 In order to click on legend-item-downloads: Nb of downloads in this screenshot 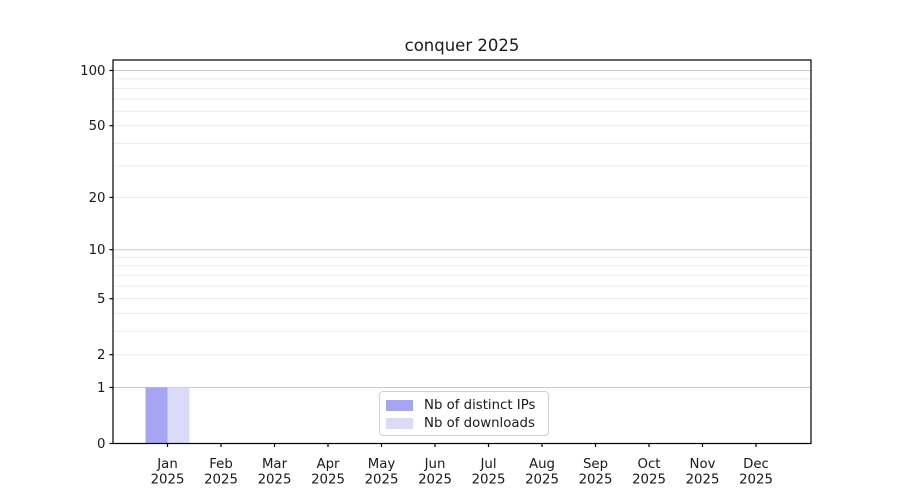, I will do `click(467, 423)`.